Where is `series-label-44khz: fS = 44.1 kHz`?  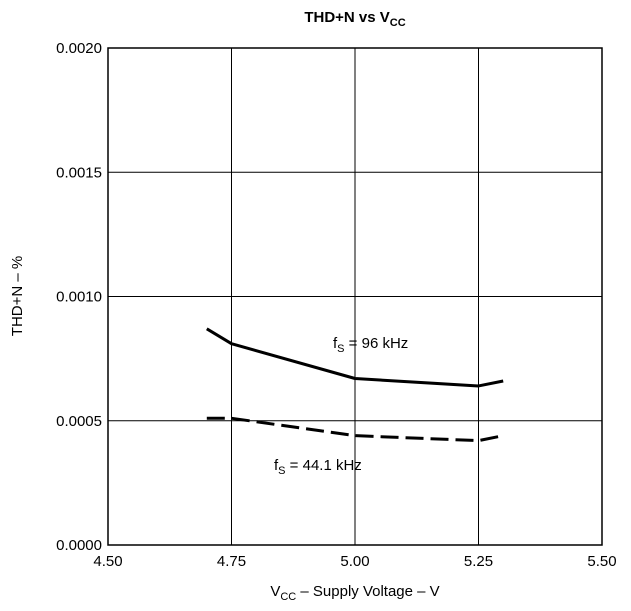
series-label-44khz: fS = 44.1 kHz is located at coordinates (318, 467).